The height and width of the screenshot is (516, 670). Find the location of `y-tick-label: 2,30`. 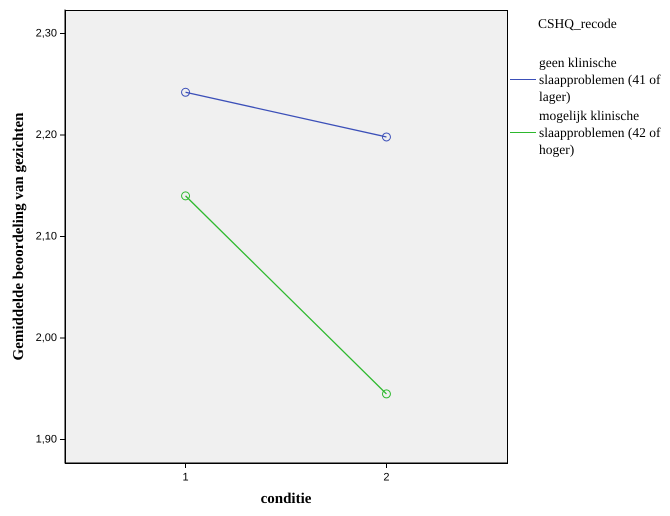

y-tick-label: 2,30 is located at coordinates (46, 33).